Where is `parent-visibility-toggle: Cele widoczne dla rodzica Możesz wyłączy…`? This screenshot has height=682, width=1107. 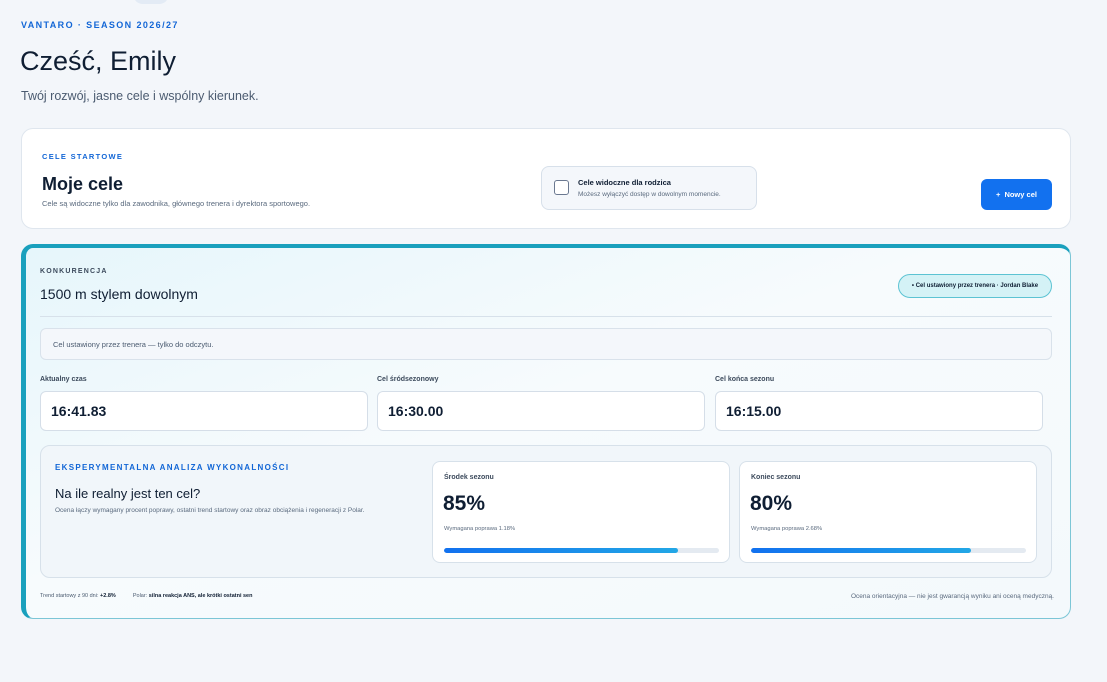
parent-visibility-toggle: Cele widoczne dla rodzica Możesz wyłączy… is located at coordinates (649, 188).